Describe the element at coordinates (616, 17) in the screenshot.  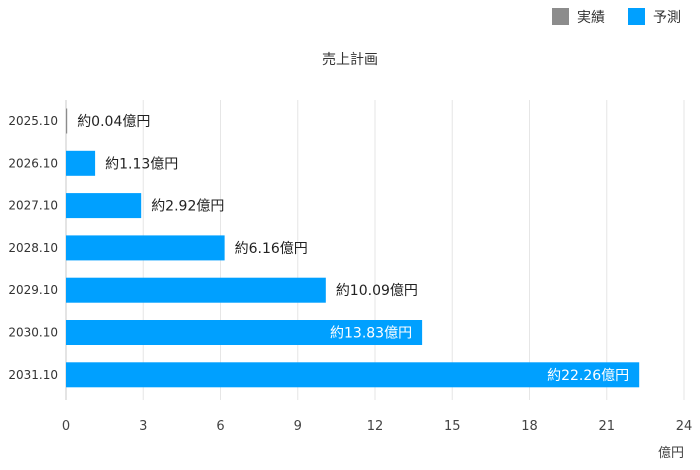
I see `legend: 実績 予測` at that location.